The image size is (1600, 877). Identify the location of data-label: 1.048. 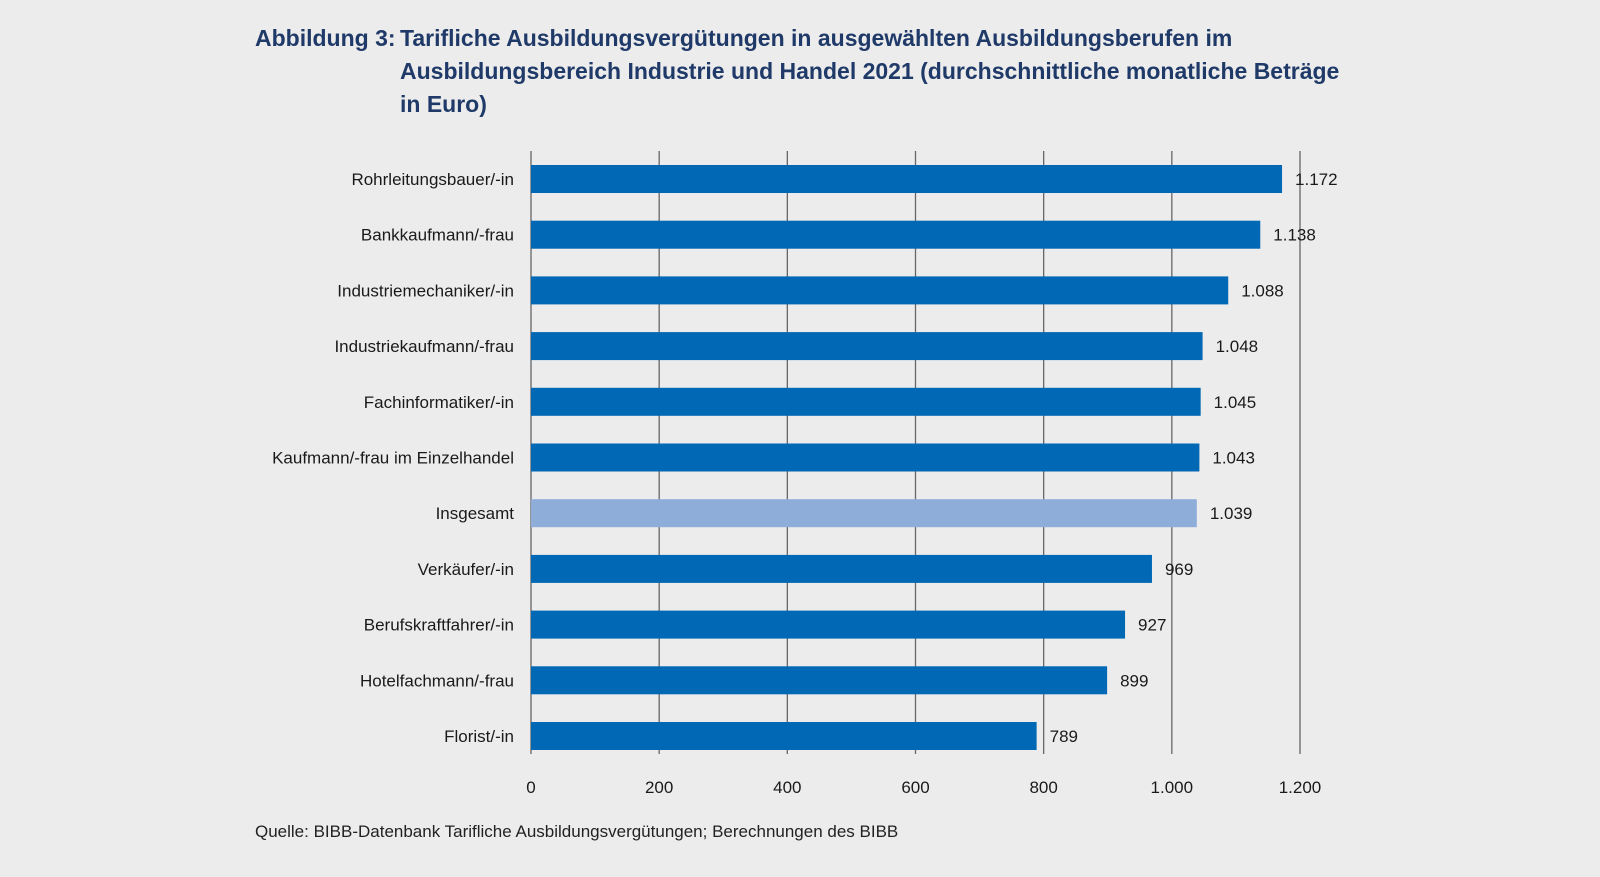
(1237, 346).